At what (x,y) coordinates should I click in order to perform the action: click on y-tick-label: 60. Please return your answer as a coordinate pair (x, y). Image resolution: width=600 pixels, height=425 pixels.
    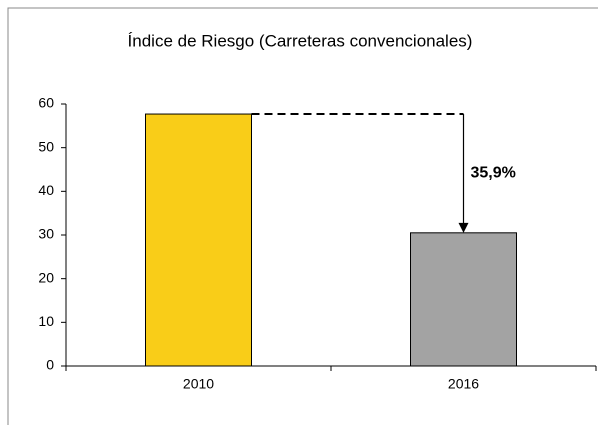
    Looking at the image, I should click on (46, 103).